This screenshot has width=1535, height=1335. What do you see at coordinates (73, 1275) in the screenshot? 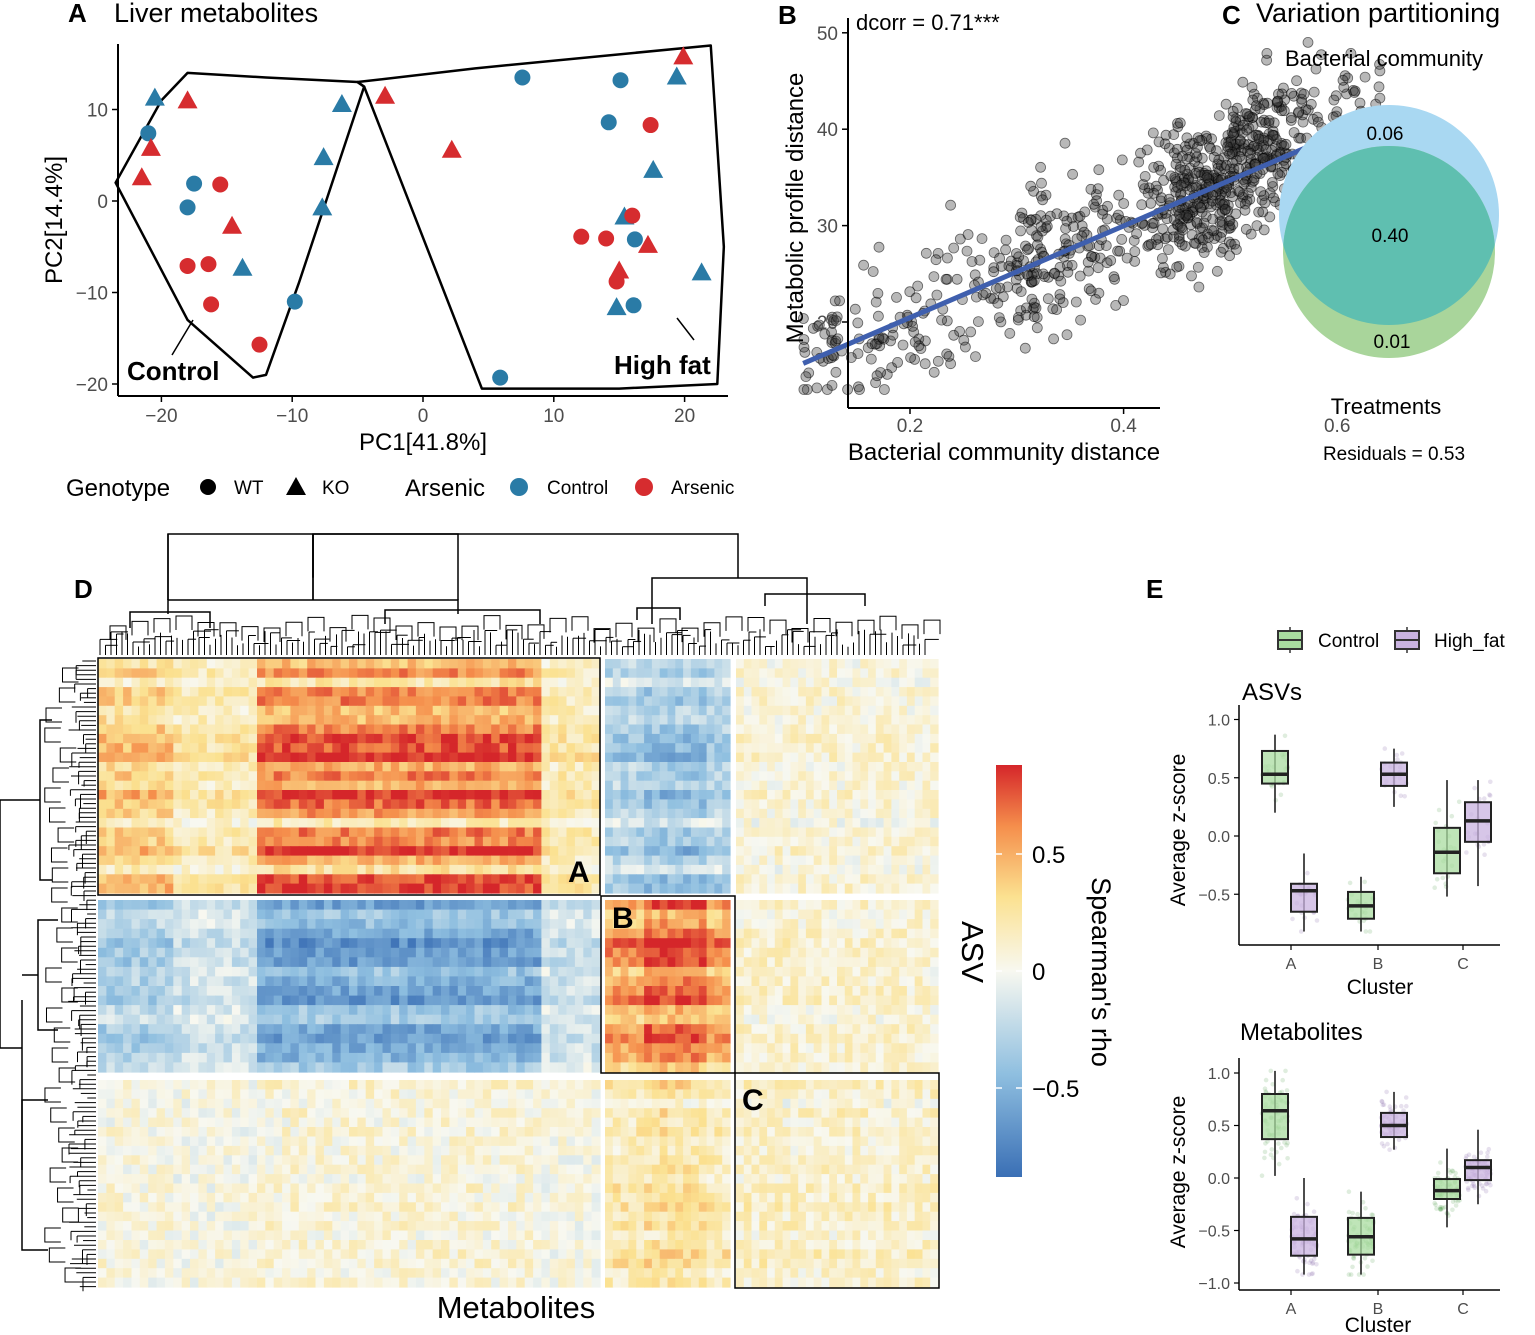
I see `row-dendro-mid` at bounding box center [73, 1275].